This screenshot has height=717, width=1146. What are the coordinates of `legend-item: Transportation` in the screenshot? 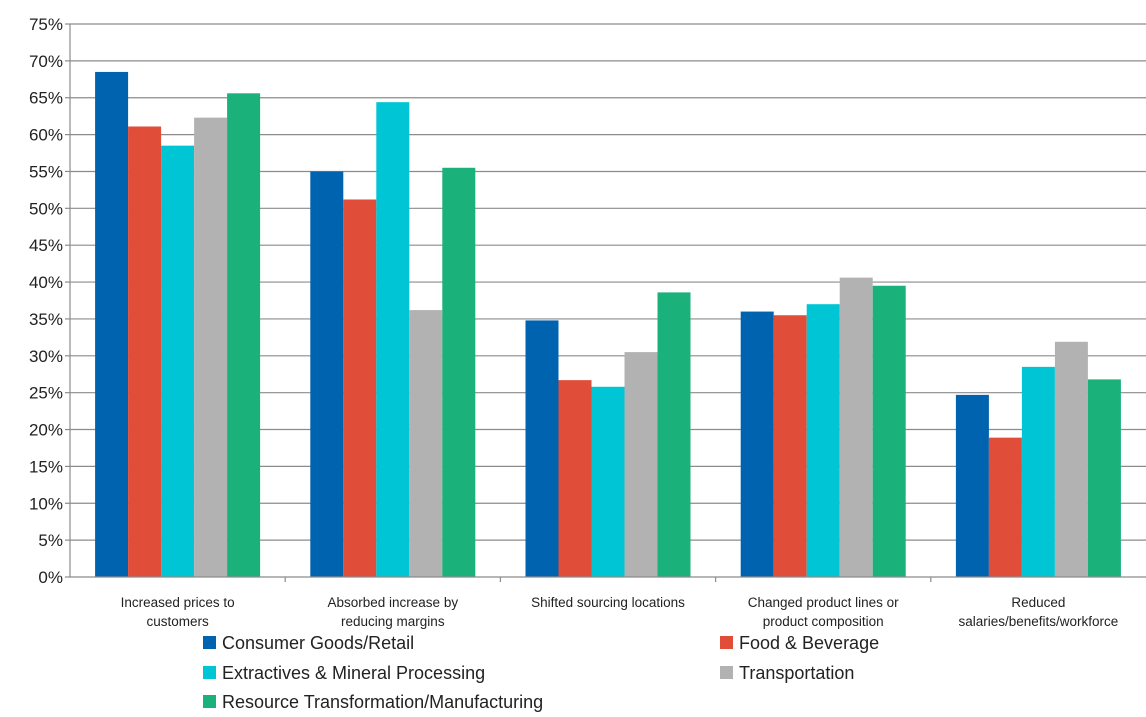 It's located at (787, 673).